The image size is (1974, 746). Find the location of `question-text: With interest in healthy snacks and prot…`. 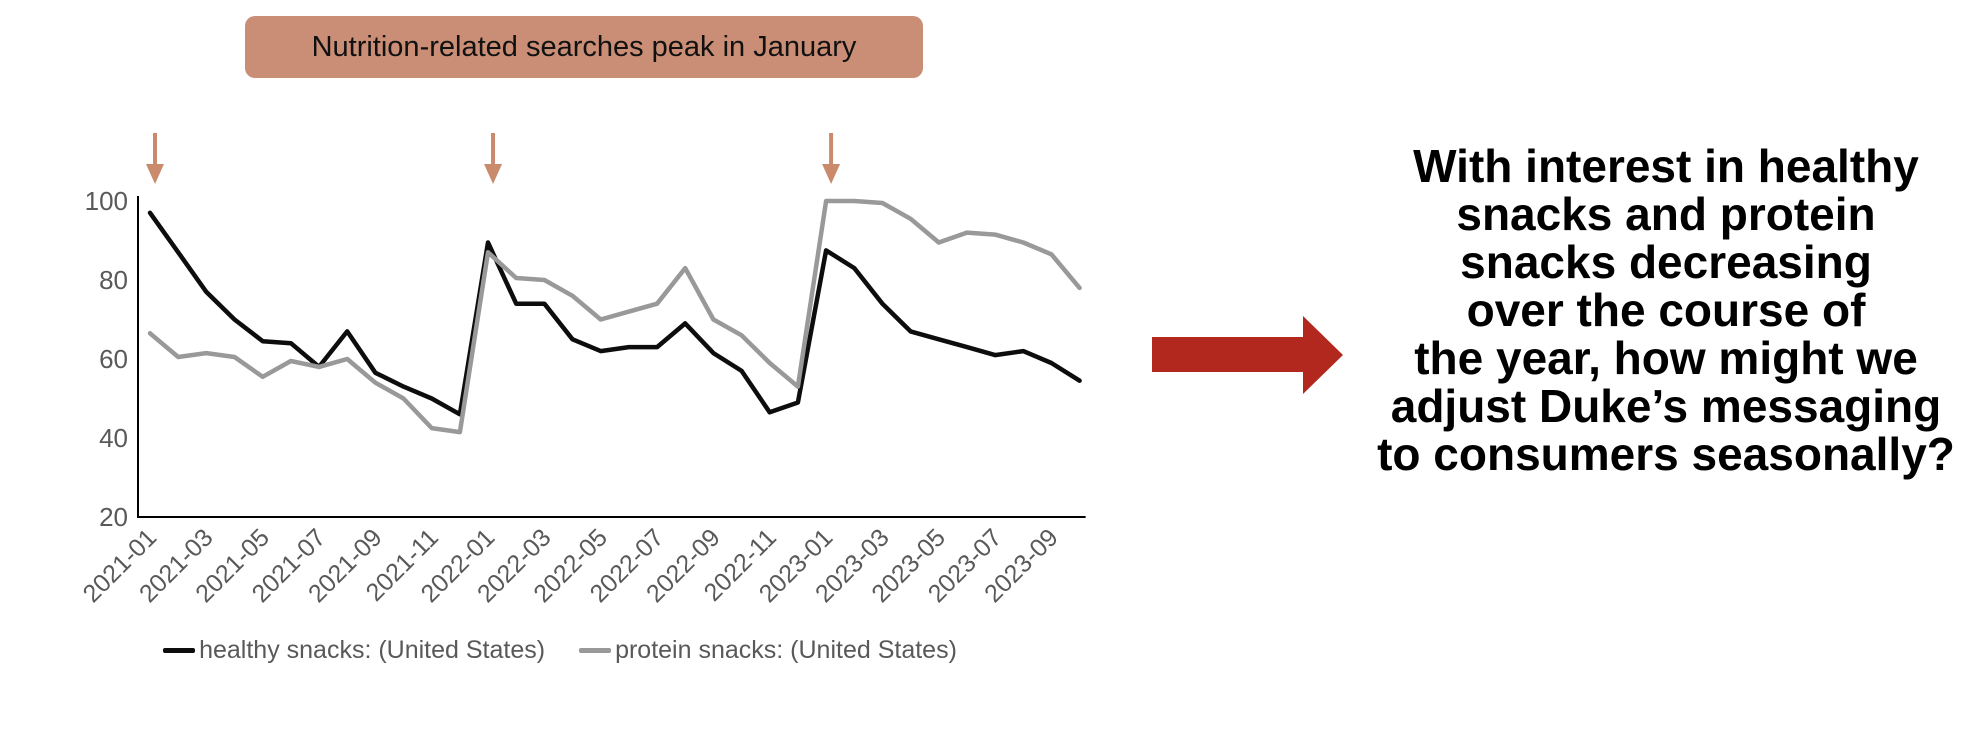

question-text: With interest in healthy snacks and prot… is located at coordinates (1666, 310).